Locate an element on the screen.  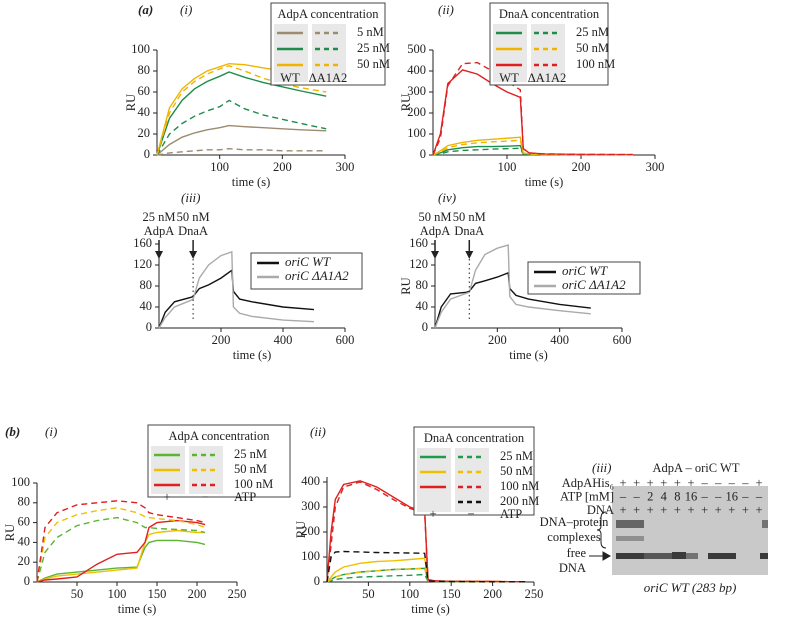
brace is located at coordinates (601, 530).